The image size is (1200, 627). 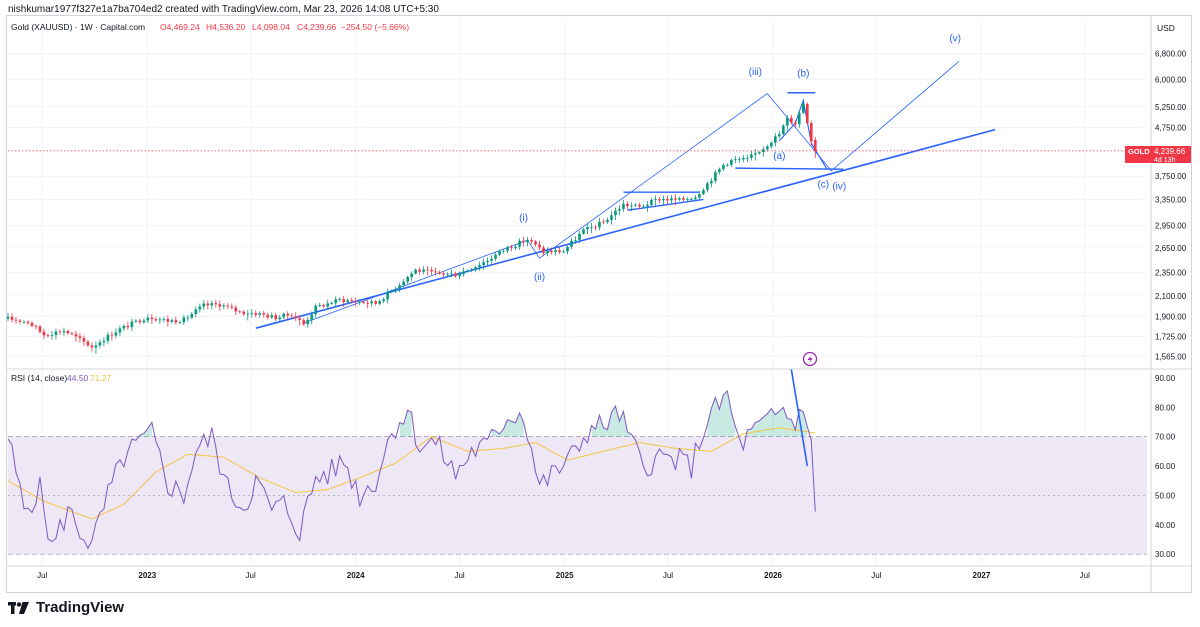 What do you see at coordinates (78, 27) in the screenshot?
I see `symbol-title: Gold (XAUUSD) · 1W · Capital.com` at bounding box center [78, 27].